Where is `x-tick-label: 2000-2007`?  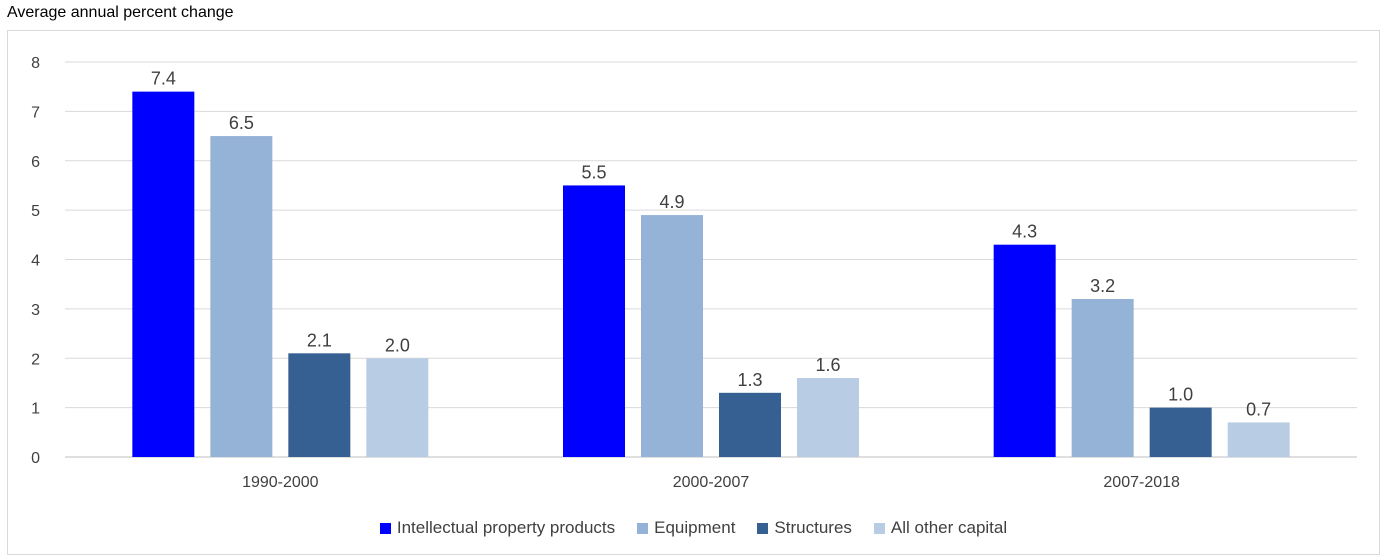 x-tick-label: 2000-2007 is located at coordinates (711, 482).